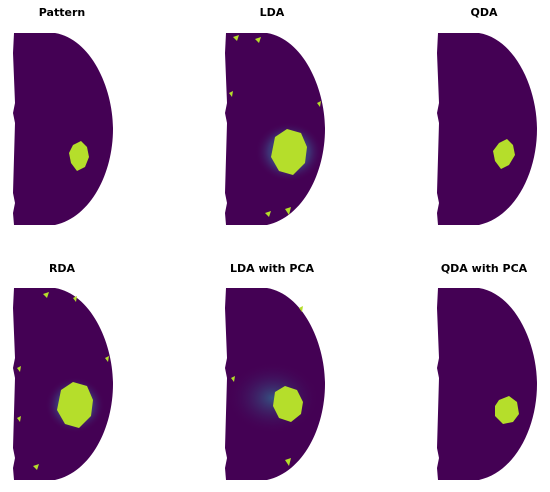 This screenshot has width=550, height=492. What do you see at coordinates (484, 12) in the screenshot?
I see `panel-title: QDA` at bounding box center [484, 12].